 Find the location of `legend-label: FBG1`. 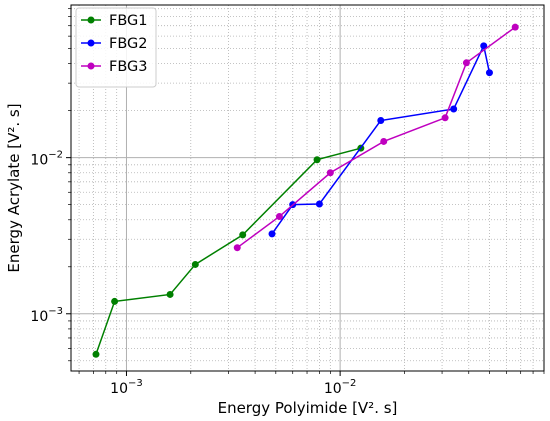

legend-label: FBG1 is located at coordinates (128, 21).